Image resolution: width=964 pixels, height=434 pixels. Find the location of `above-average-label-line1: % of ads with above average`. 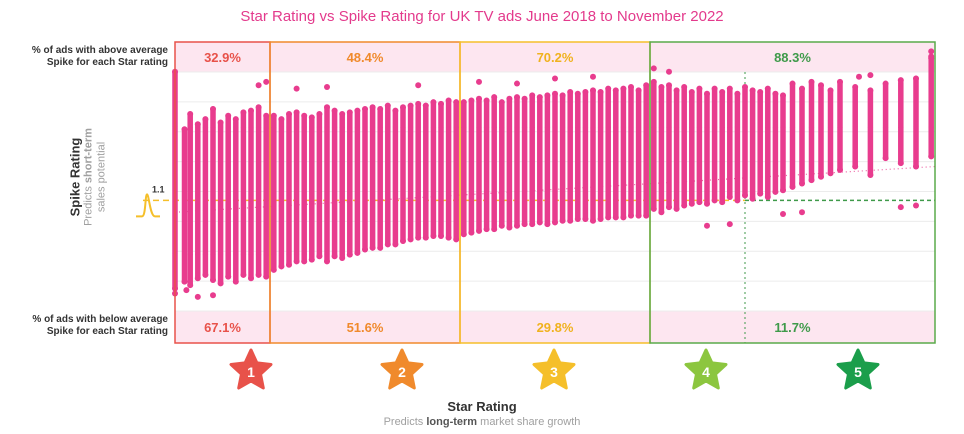

above-average-label-line1: % of ads with above average is located at coordinates (99, 50).